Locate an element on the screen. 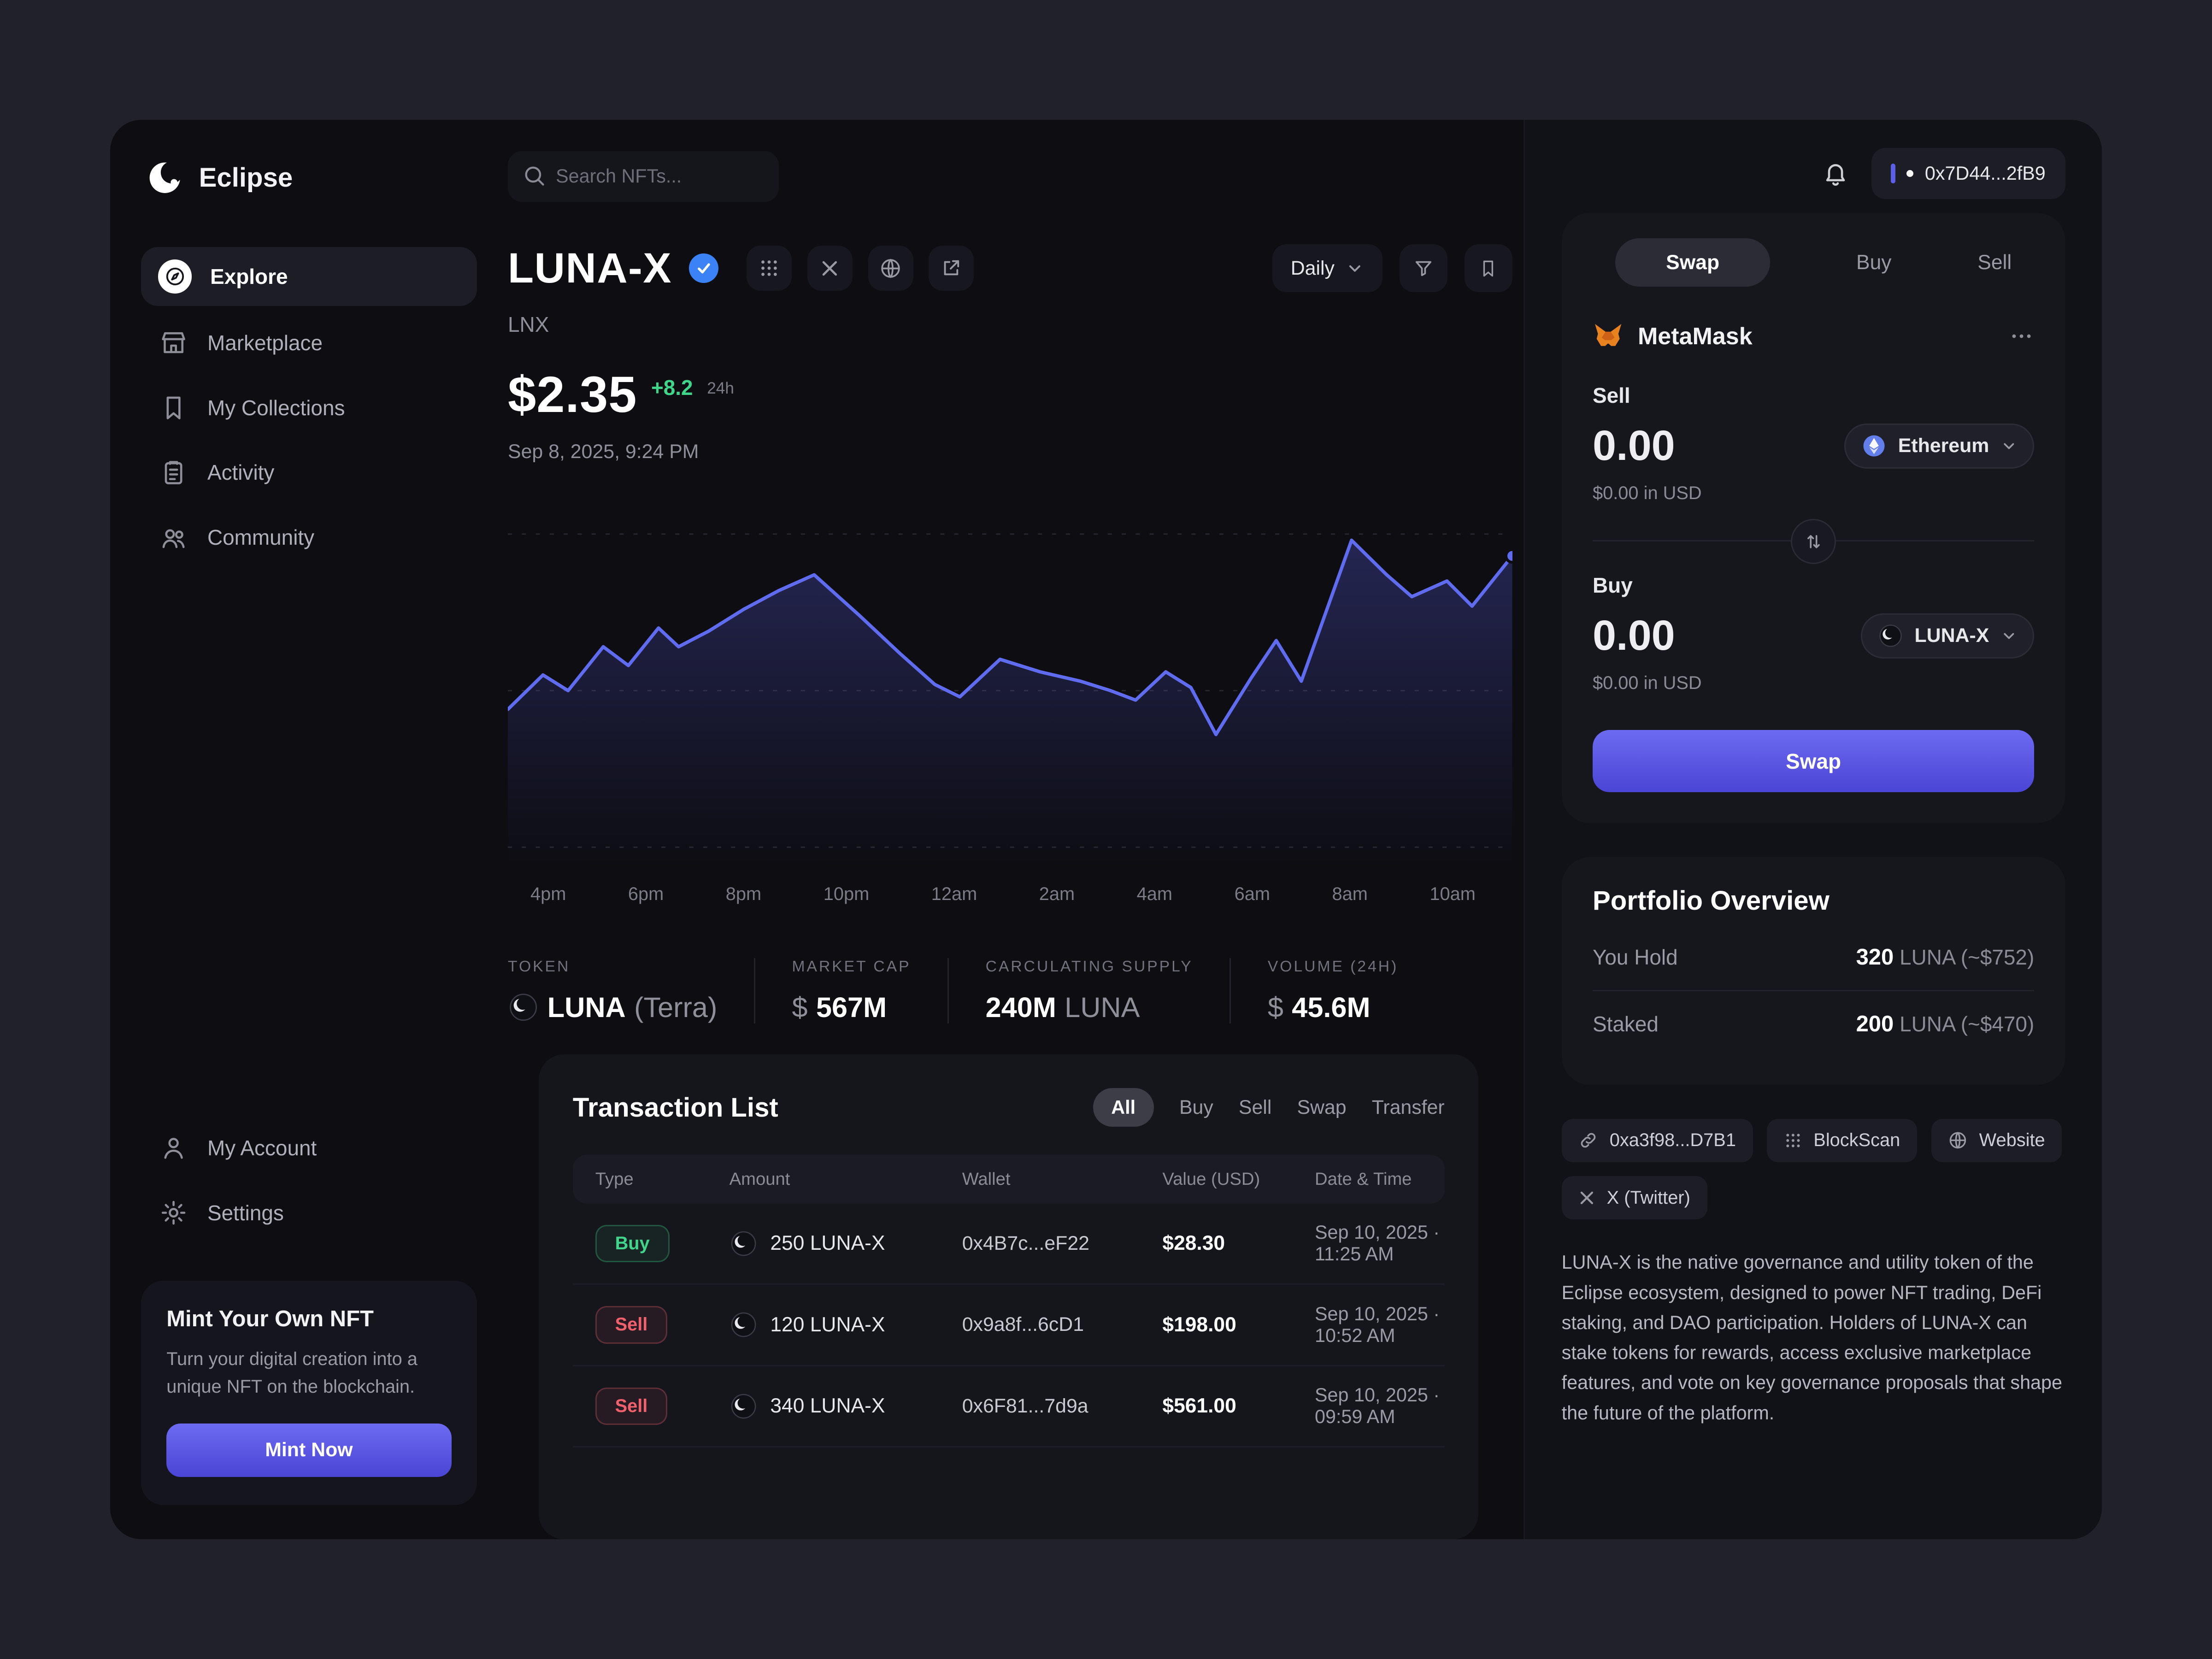 Image resolution: width=2212 pixels, height=1659 pixels. sell-usd-value: $0.00 in USD is located at coordinates (1647, 492).